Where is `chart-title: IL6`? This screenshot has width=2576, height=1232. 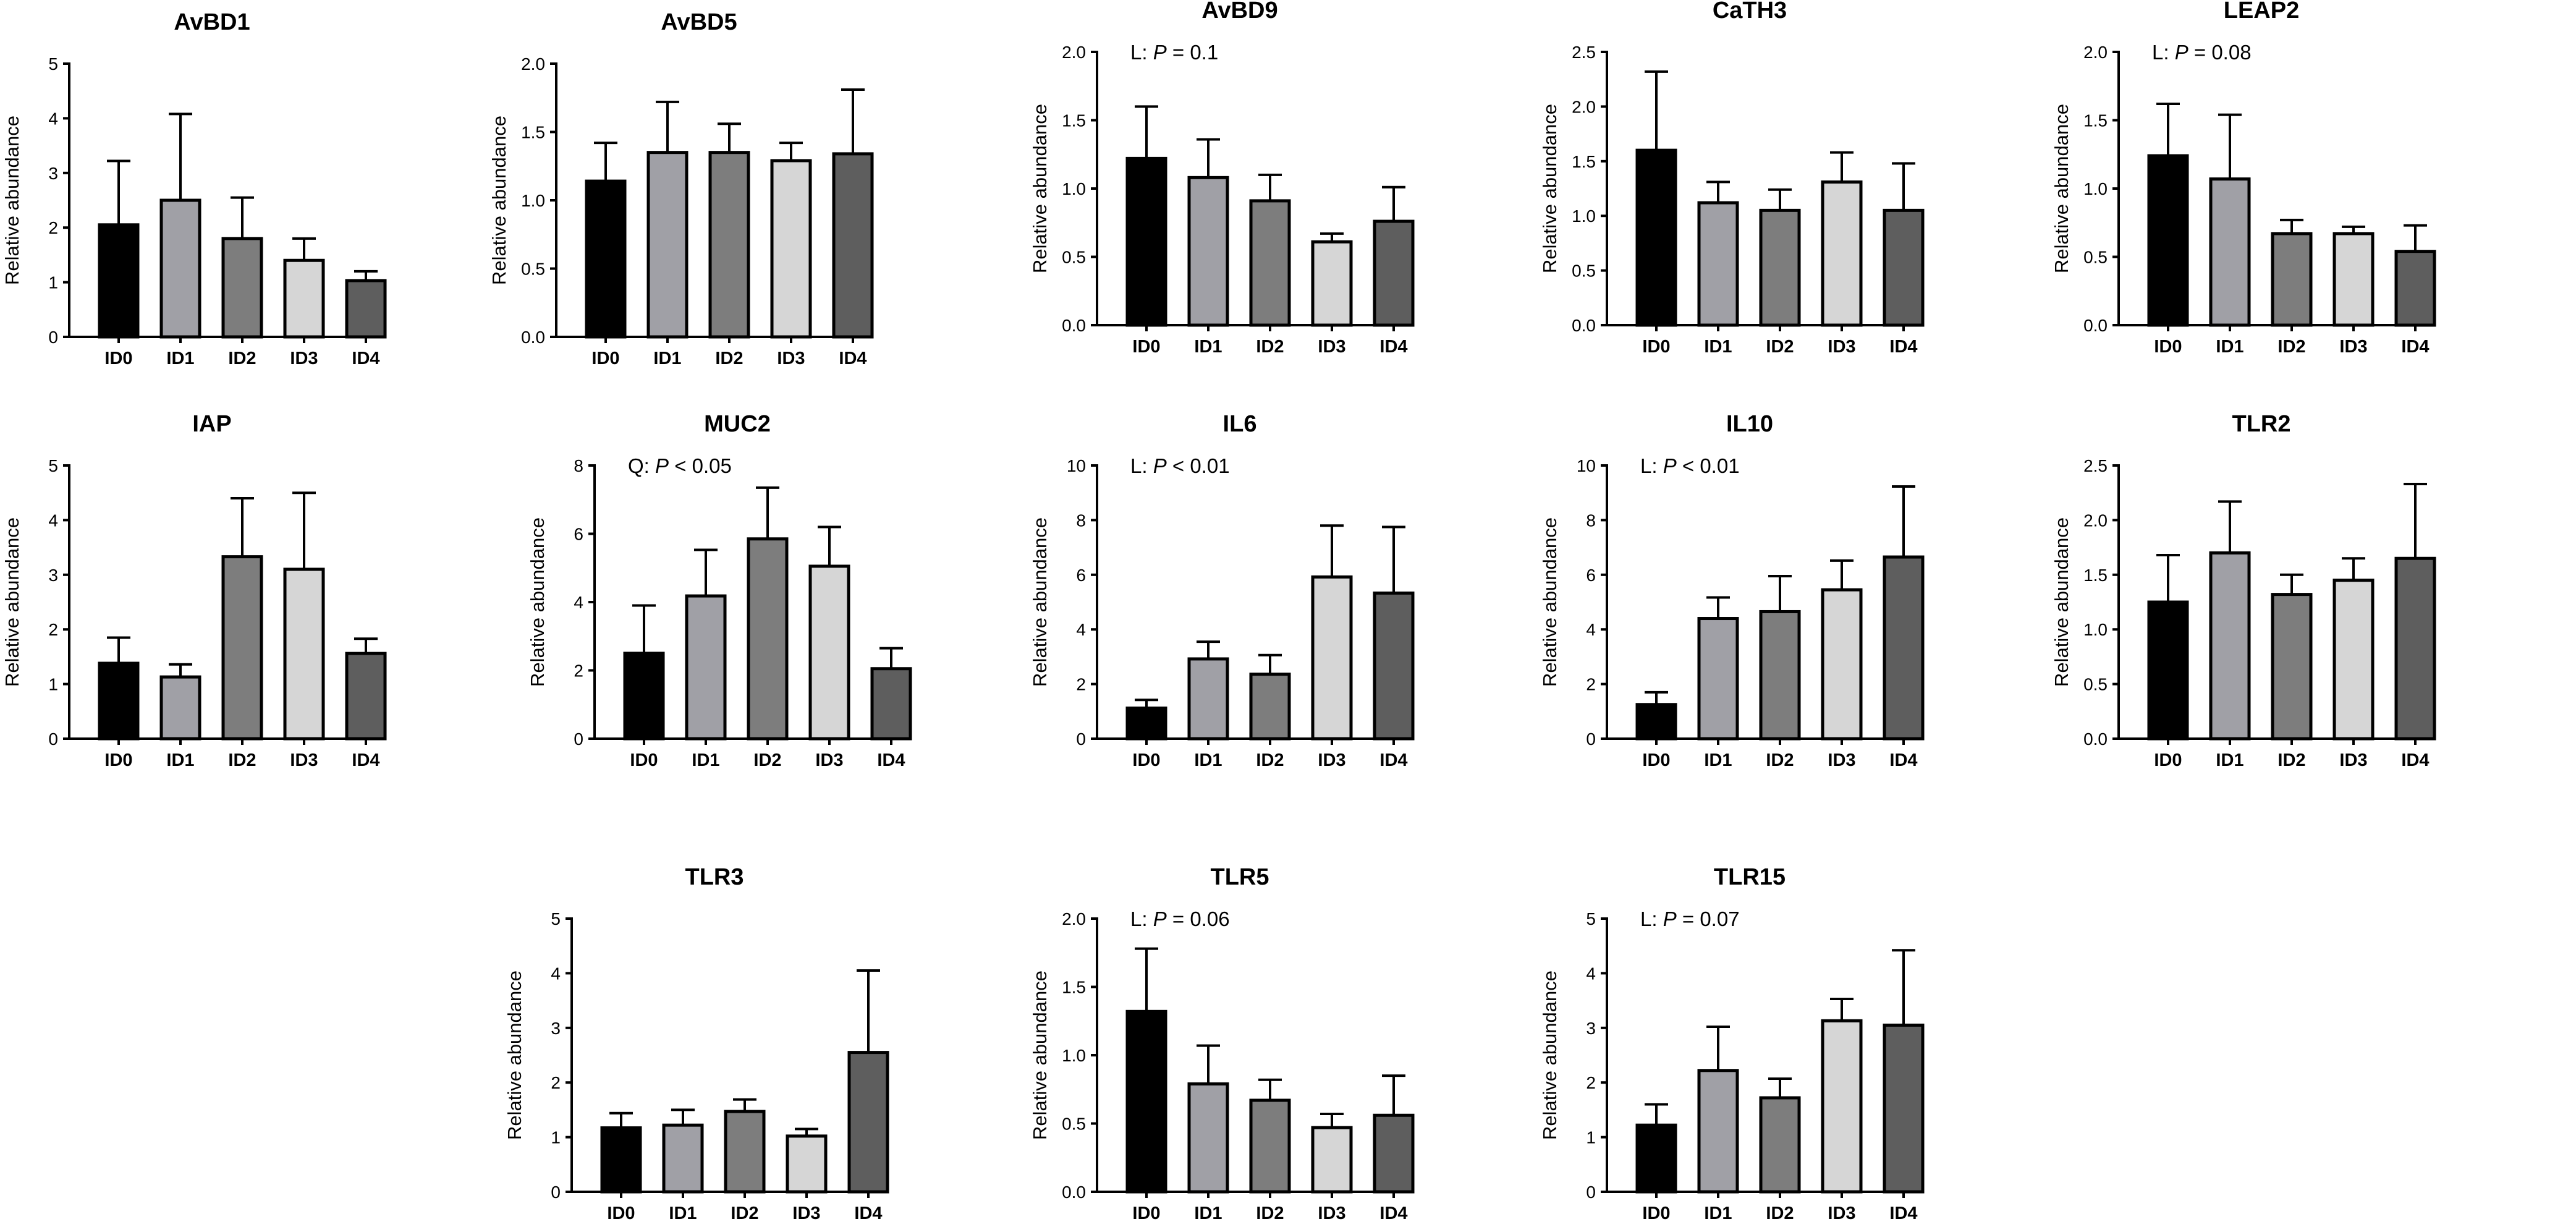
chart-title: IL6 is located at coordinates (1240, 424).